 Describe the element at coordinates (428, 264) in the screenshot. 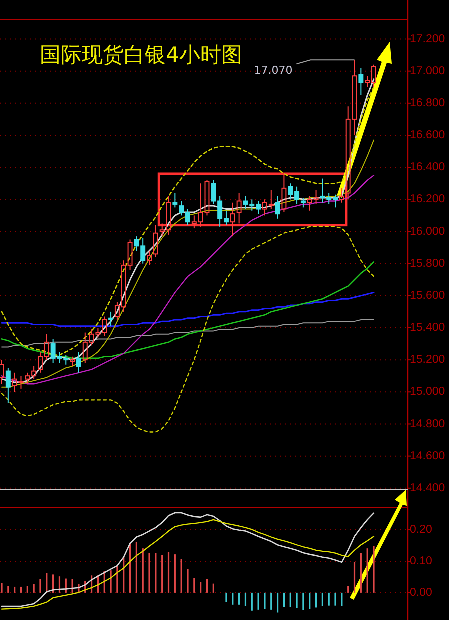

I see `y-tick-label: 15.800` at that location.